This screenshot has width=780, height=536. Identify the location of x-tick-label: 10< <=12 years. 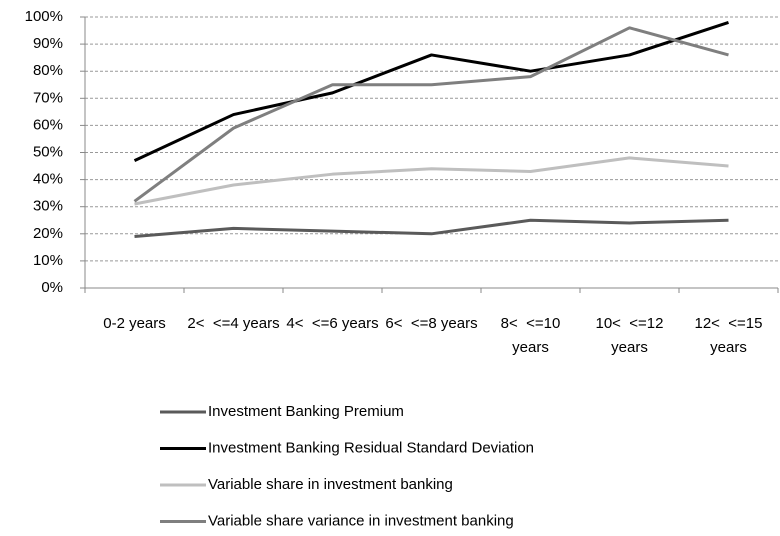
(631, 335).